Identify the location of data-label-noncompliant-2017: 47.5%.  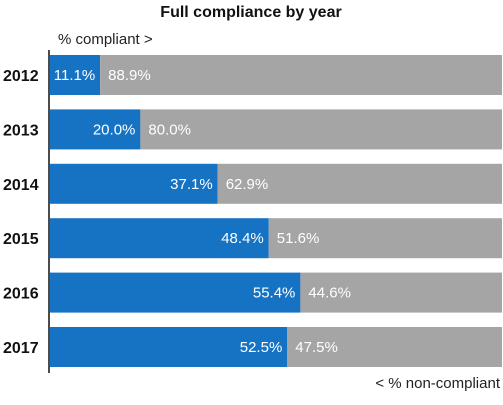
(316, 347).